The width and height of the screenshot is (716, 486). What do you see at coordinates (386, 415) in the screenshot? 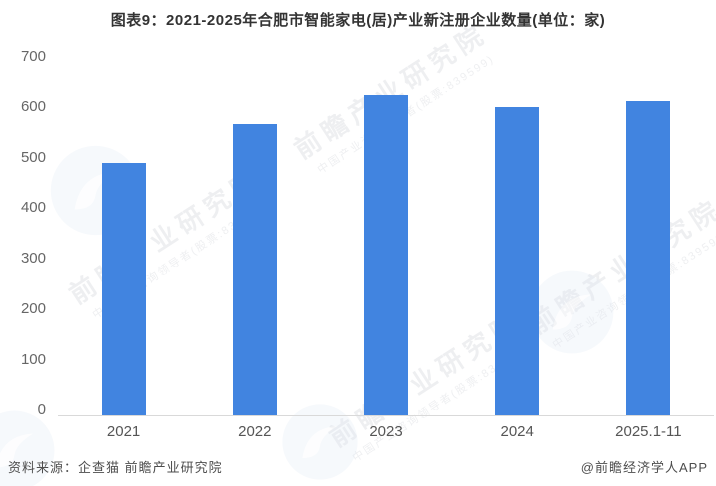
I see `x-axis-line` at bounding box center [386, 415].